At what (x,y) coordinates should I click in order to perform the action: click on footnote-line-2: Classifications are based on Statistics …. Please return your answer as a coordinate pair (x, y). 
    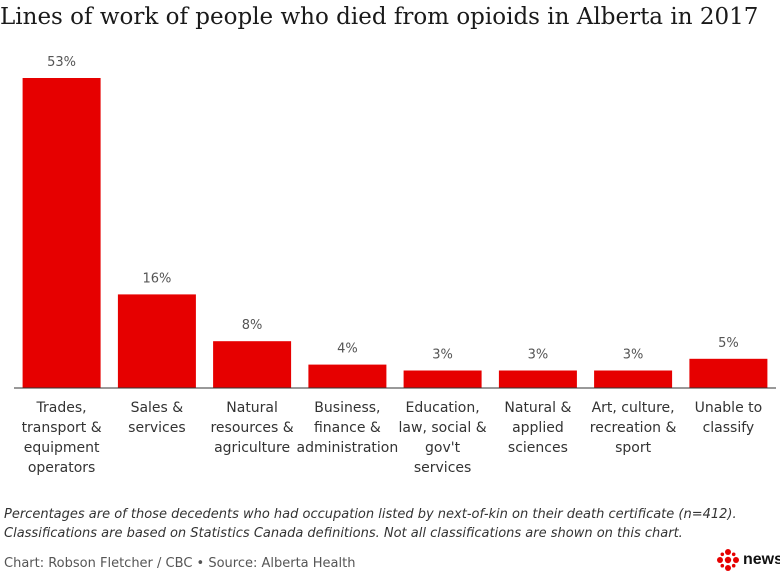
    Looking at the image, I should click on (343, 533).